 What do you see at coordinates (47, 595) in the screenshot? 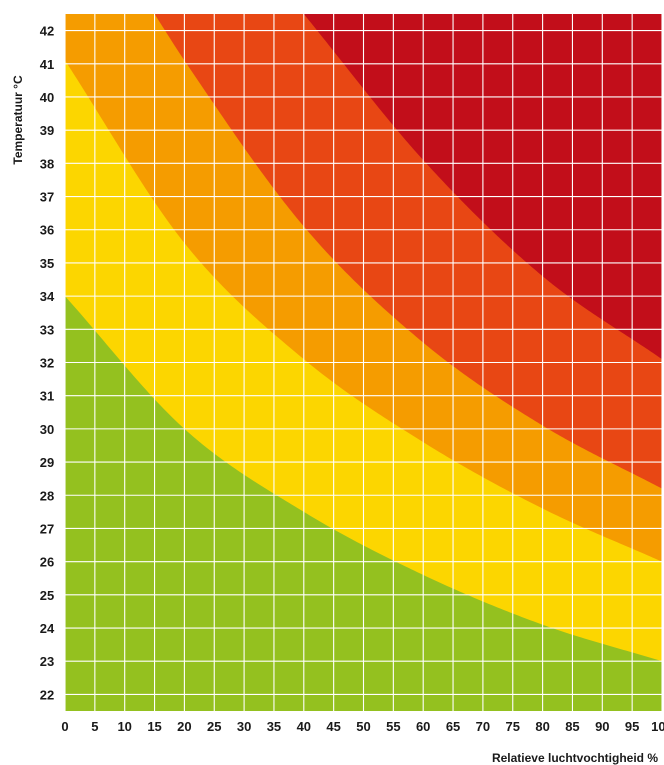
I see `y-tick-label: 25` at bounding box center [47, 595].